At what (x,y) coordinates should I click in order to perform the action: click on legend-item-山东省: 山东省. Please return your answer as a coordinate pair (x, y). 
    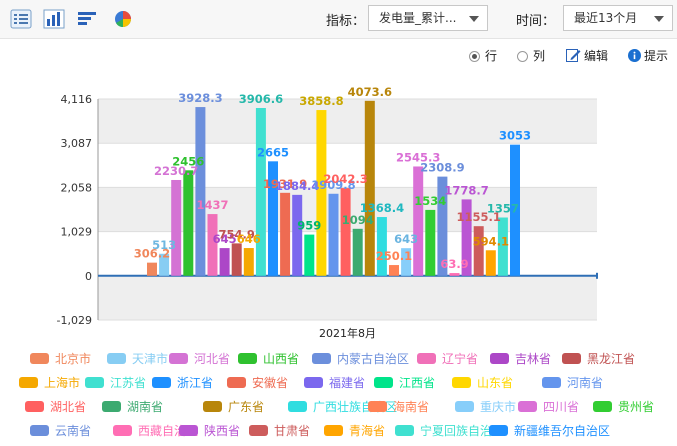
    Looking at the image, I should click on (482, 382).